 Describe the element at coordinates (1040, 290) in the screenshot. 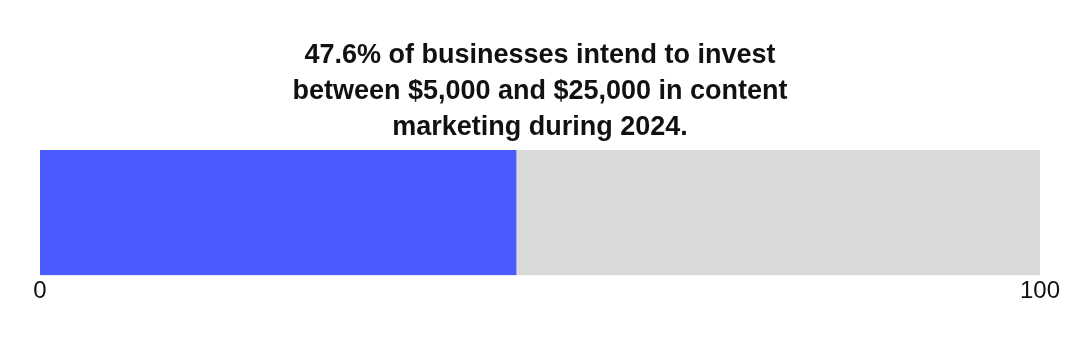

I see `x-tick-label: 100` at that location.